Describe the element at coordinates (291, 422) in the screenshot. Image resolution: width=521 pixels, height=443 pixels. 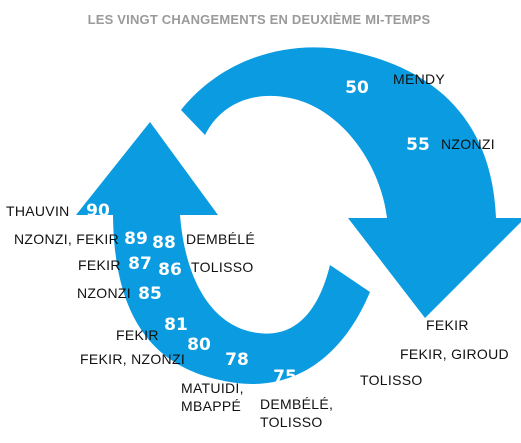
I see `substitution-label-75-line-2: TOLISSO` at that location.